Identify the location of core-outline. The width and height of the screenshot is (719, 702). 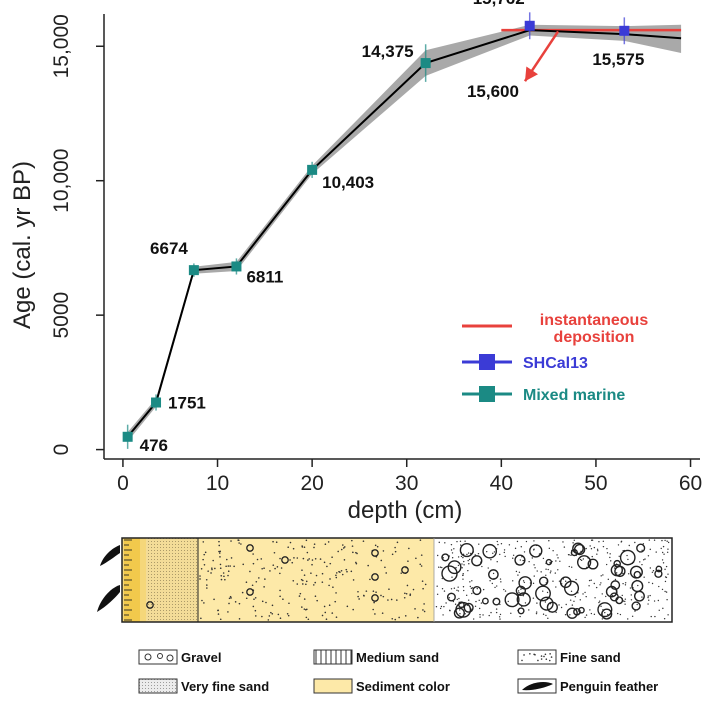
(397, 580).